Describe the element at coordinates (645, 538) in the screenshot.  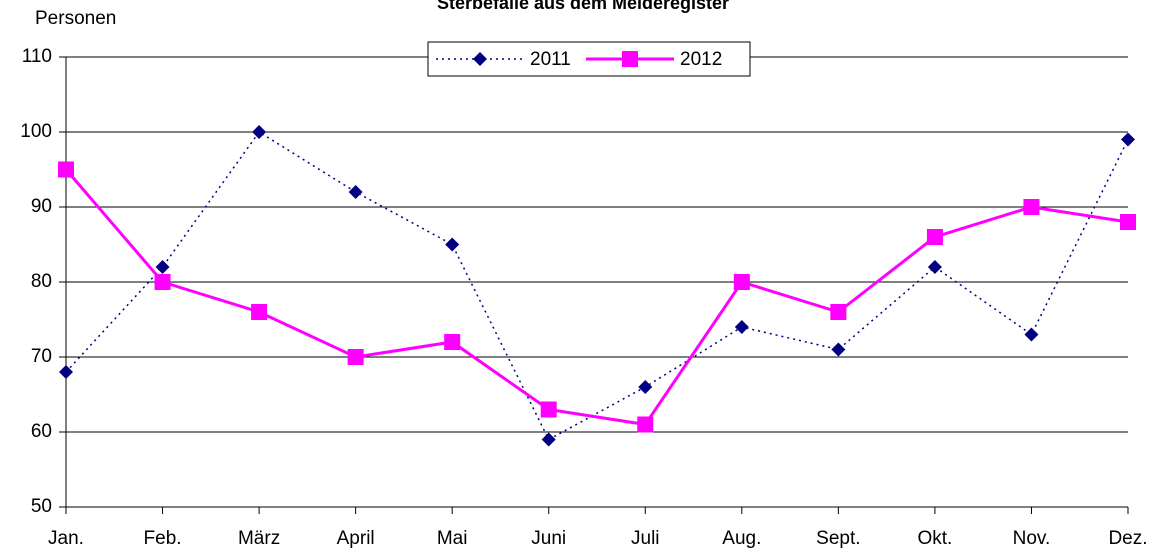
I see `x-tick-label: Juli` at that location.